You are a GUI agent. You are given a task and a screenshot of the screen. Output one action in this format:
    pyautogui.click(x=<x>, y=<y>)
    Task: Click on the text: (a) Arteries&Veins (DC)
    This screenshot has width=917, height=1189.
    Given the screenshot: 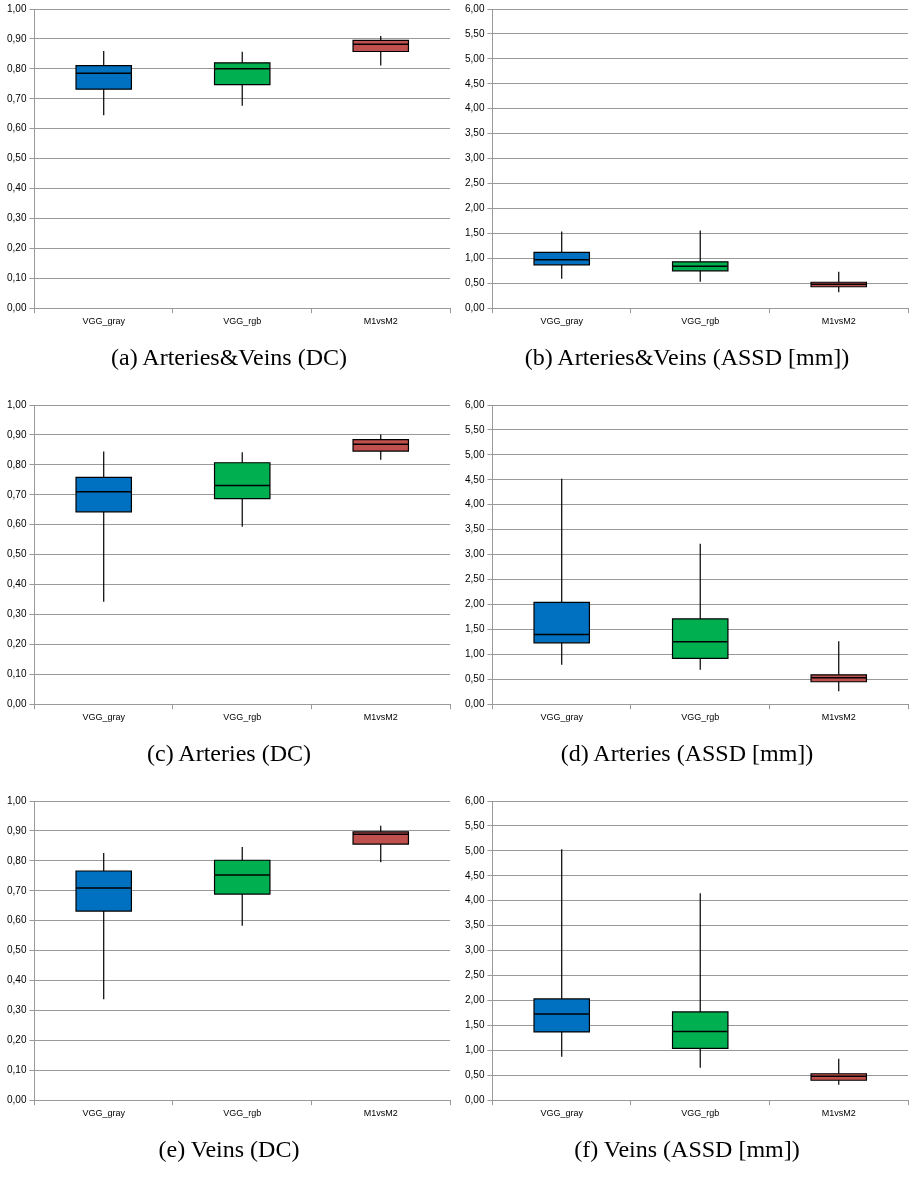 What is the action you would take?
    pyautogui.click(x=229, y=357)
    